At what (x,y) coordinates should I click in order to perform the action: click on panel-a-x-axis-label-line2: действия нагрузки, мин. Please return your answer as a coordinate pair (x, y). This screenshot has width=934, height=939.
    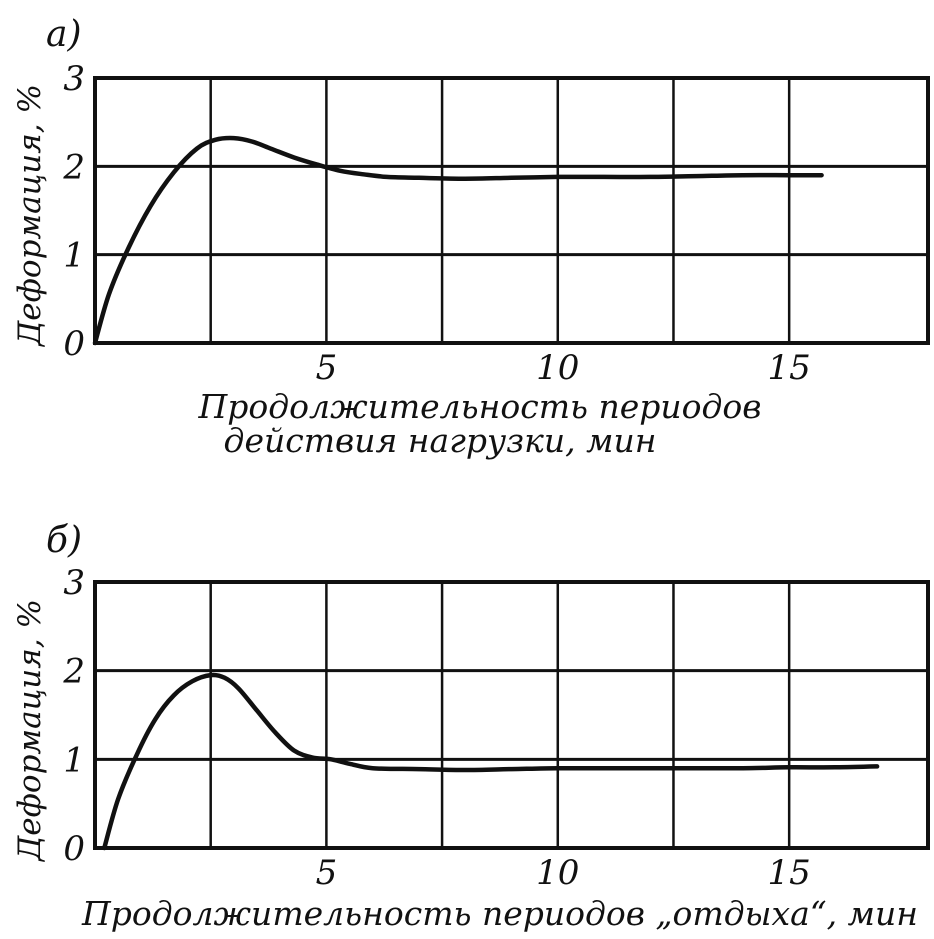
    Looking at the image, I should click on (440, 440).